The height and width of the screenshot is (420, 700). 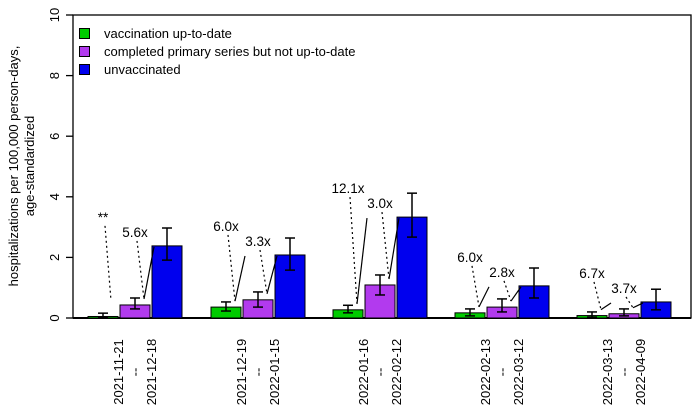 I want to click on y-tick-label: 8, so click(x=54, y=75).